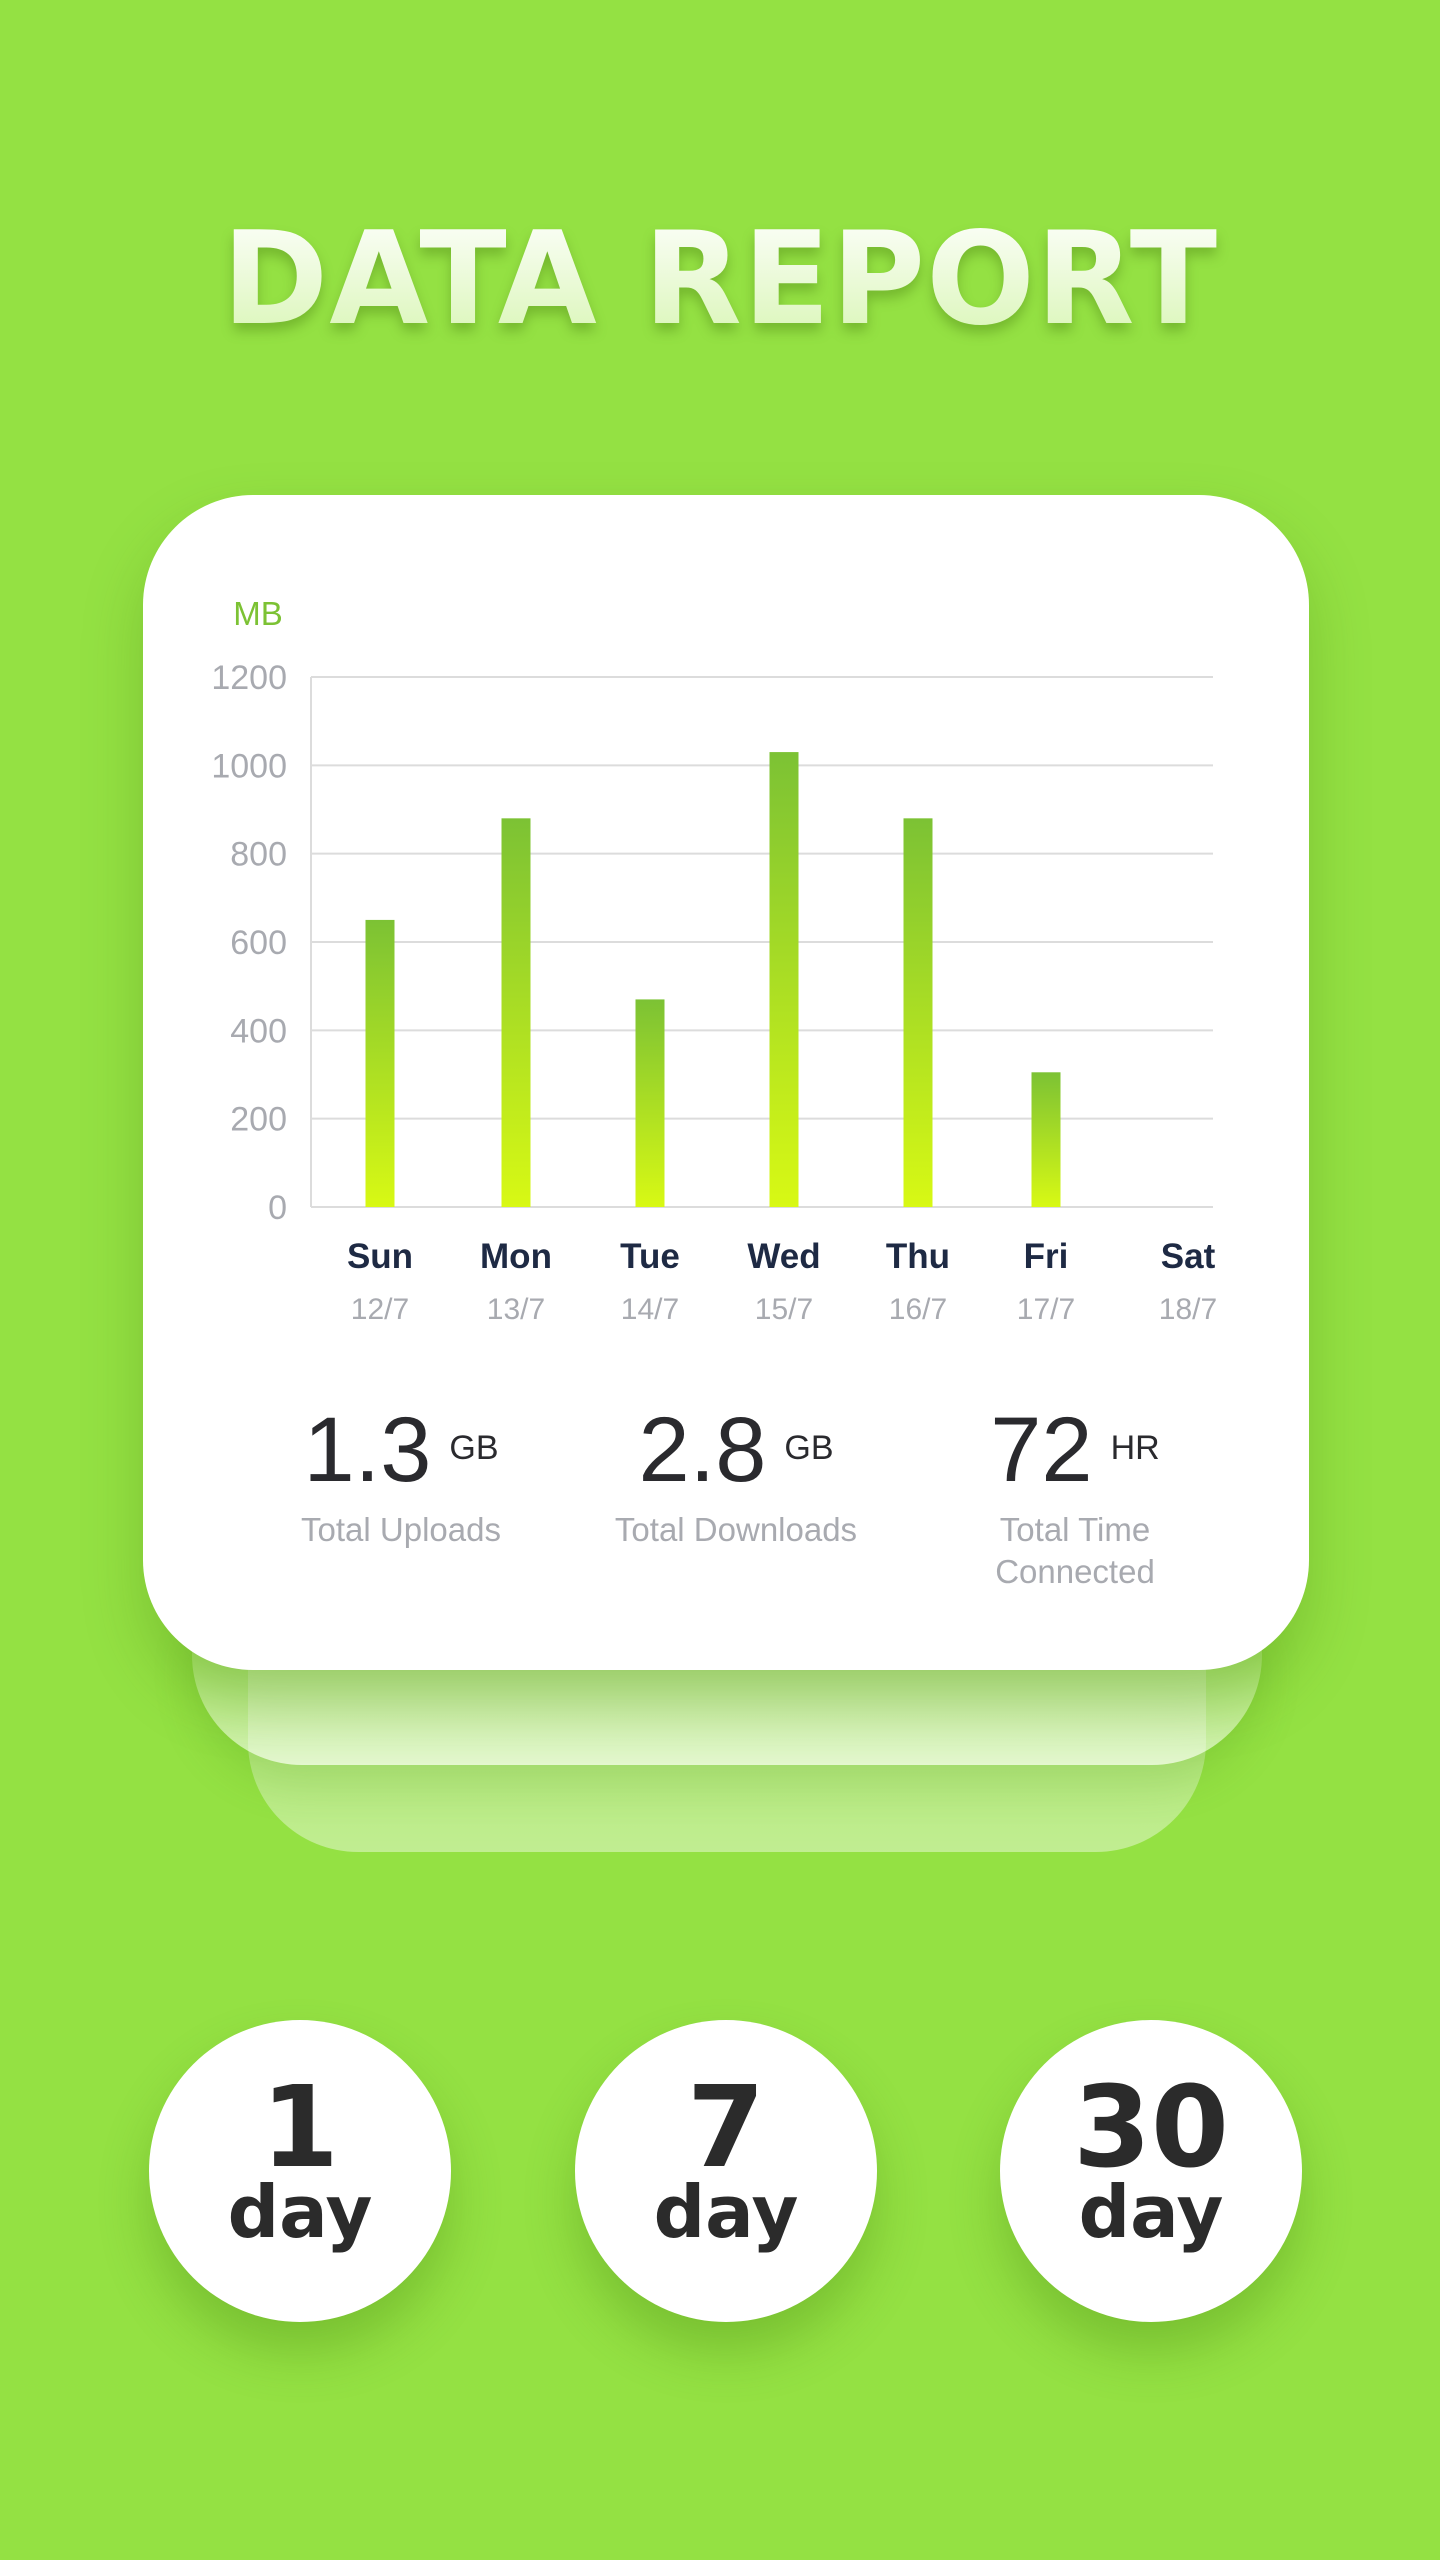 This screenshot has width=1440, height=2560. What do you see at coordinates (918, 1309) in the screenshot?
I see `x-tick-date-label: 16/7` at bounding box center [918, 1309].